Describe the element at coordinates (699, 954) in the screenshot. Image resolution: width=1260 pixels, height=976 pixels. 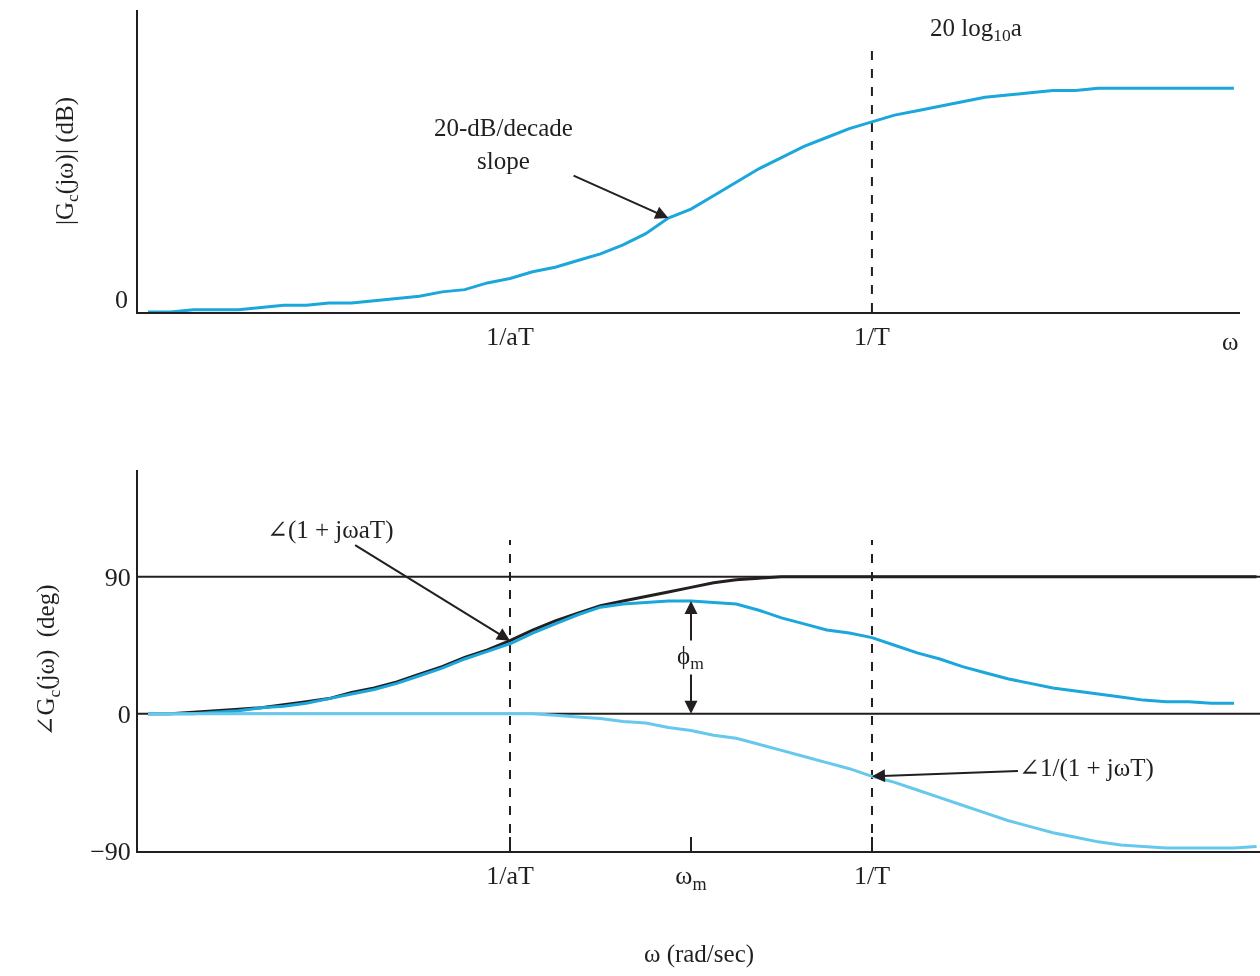
I see `x-axis-title: ω (rad/sec)` at that location.